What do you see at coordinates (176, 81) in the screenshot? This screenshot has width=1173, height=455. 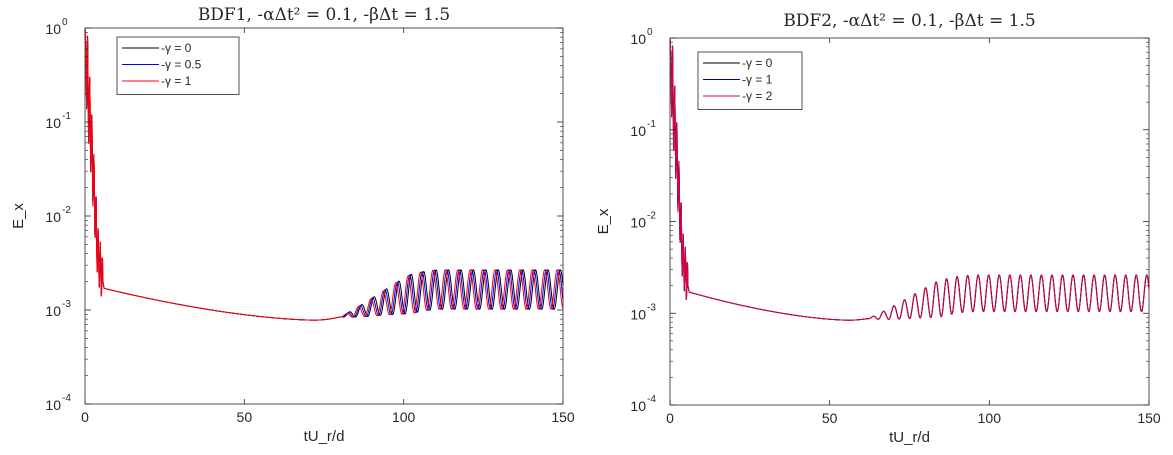 I see `legend-label-2: -γ = 1` at bounding box center [176, 81].